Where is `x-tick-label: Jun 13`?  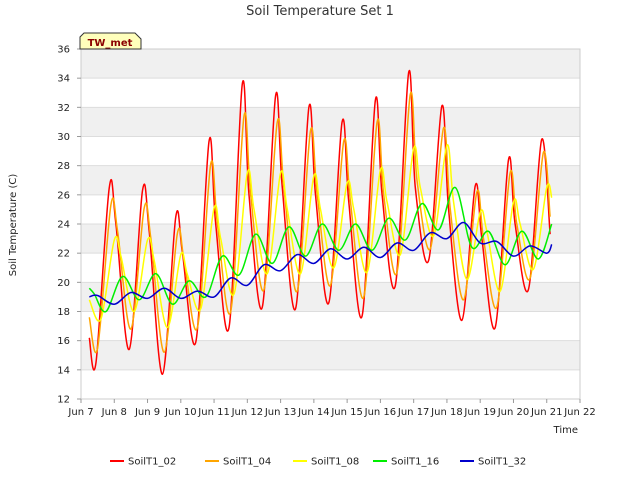
x-tick-label: Jun 13 is located at coordinates (280, 412).